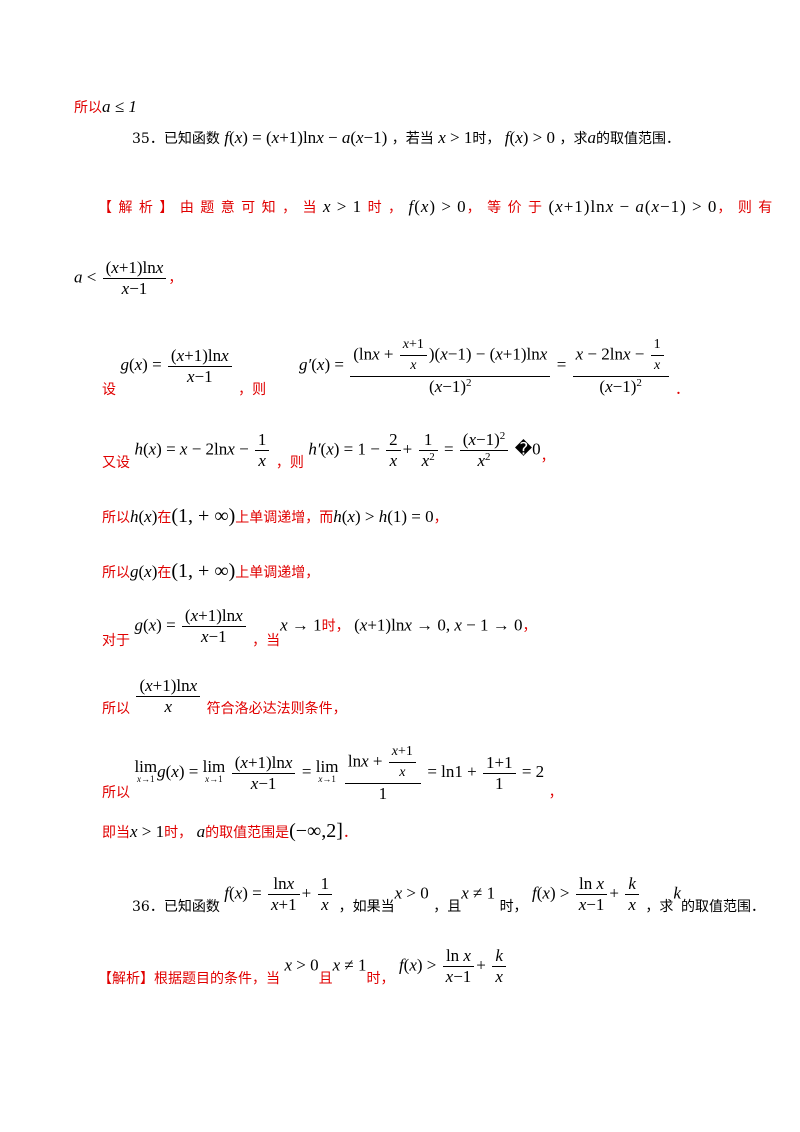 The height and width of the screenshot is (1132, 800). I want to click on math: g′, so click(305, 364).